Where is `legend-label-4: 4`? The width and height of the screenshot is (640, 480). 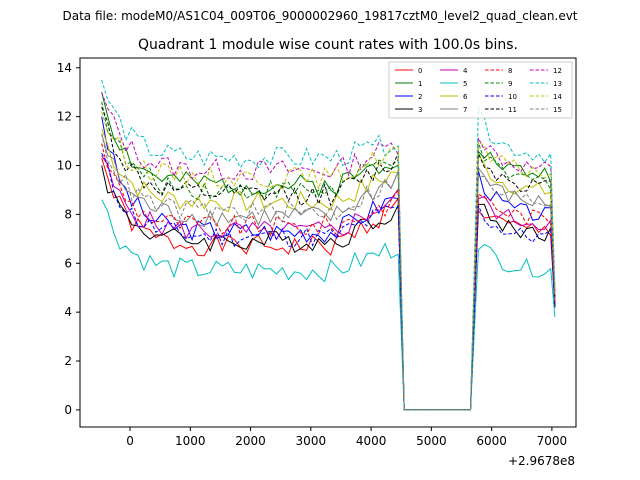 legend-label-4: 4 is located at coordinates (465, 71).